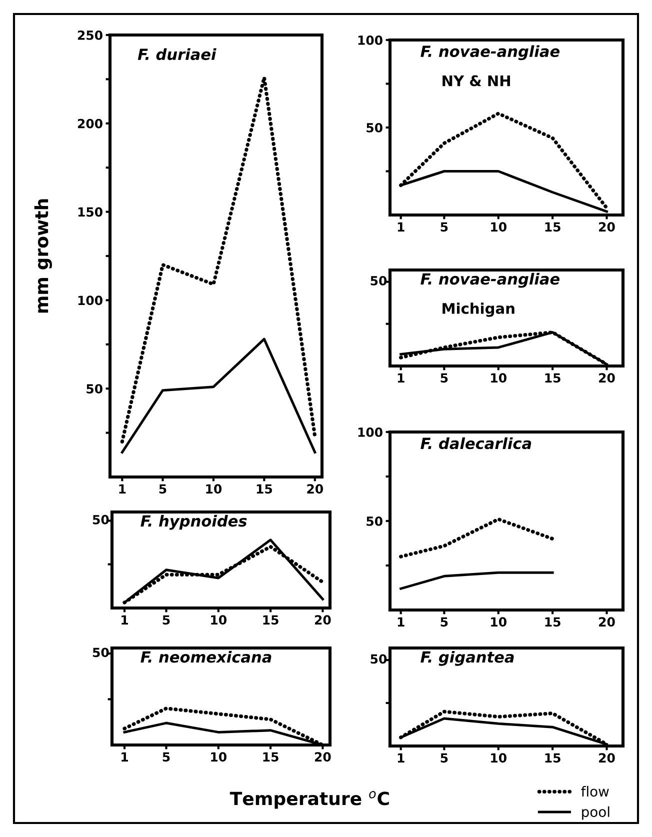 Image resolution: width=652 pixels, height=837 pixels. Describe the element at coordinates (193, 522) in the screenshot. I see `chart-title: F. hypnoides` at that location.